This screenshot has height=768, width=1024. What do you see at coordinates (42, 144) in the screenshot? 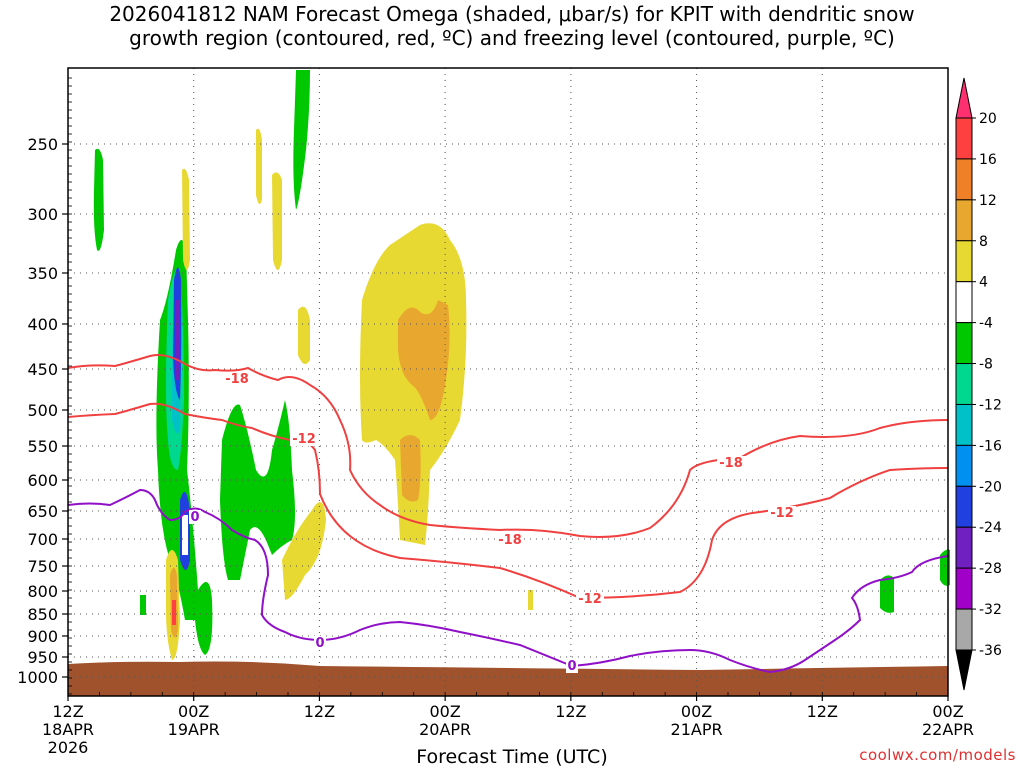
I see `y-tick-label: 250` at bounding box center [42, 144].